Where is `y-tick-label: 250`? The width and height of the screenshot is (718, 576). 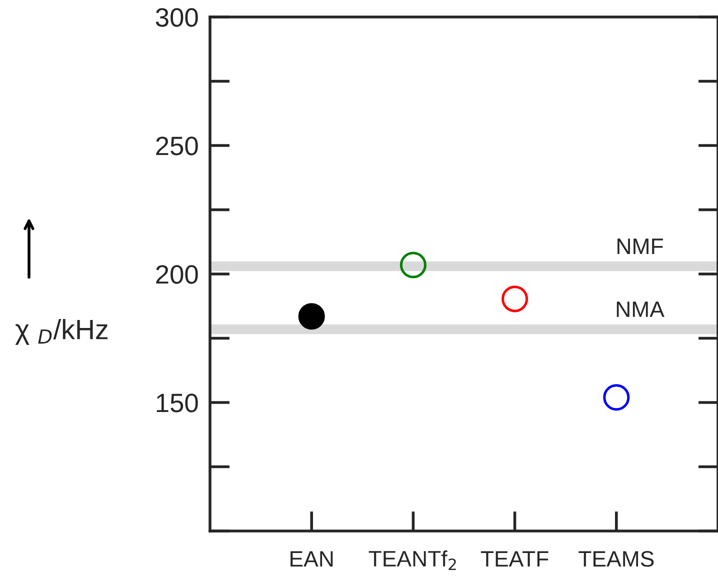 y-tick-label: 250 is located at coordinates (177, 146).